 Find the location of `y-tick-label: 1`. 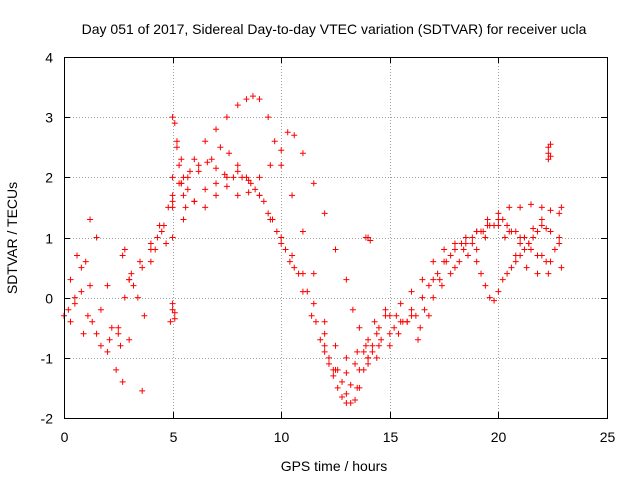

y-tick-label: 1 is located at coordinates (49, 239).